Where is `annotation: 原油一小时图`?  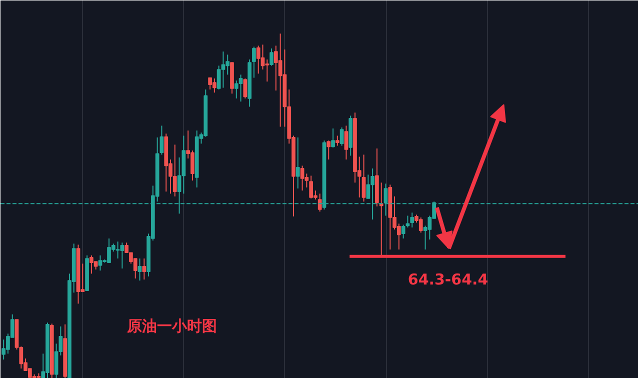
annotation: 原油一小时图 is located at coordinates (171, 326).